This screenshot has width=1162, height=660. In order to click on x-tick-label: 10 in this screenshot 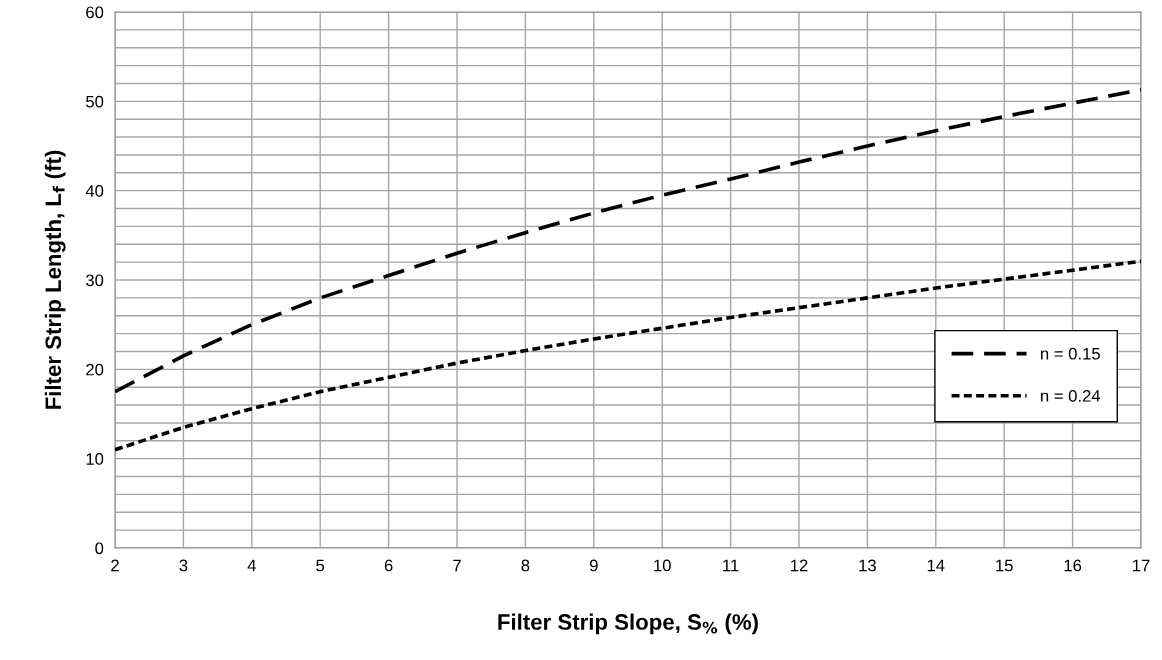, I will do `click(662, 565)`.